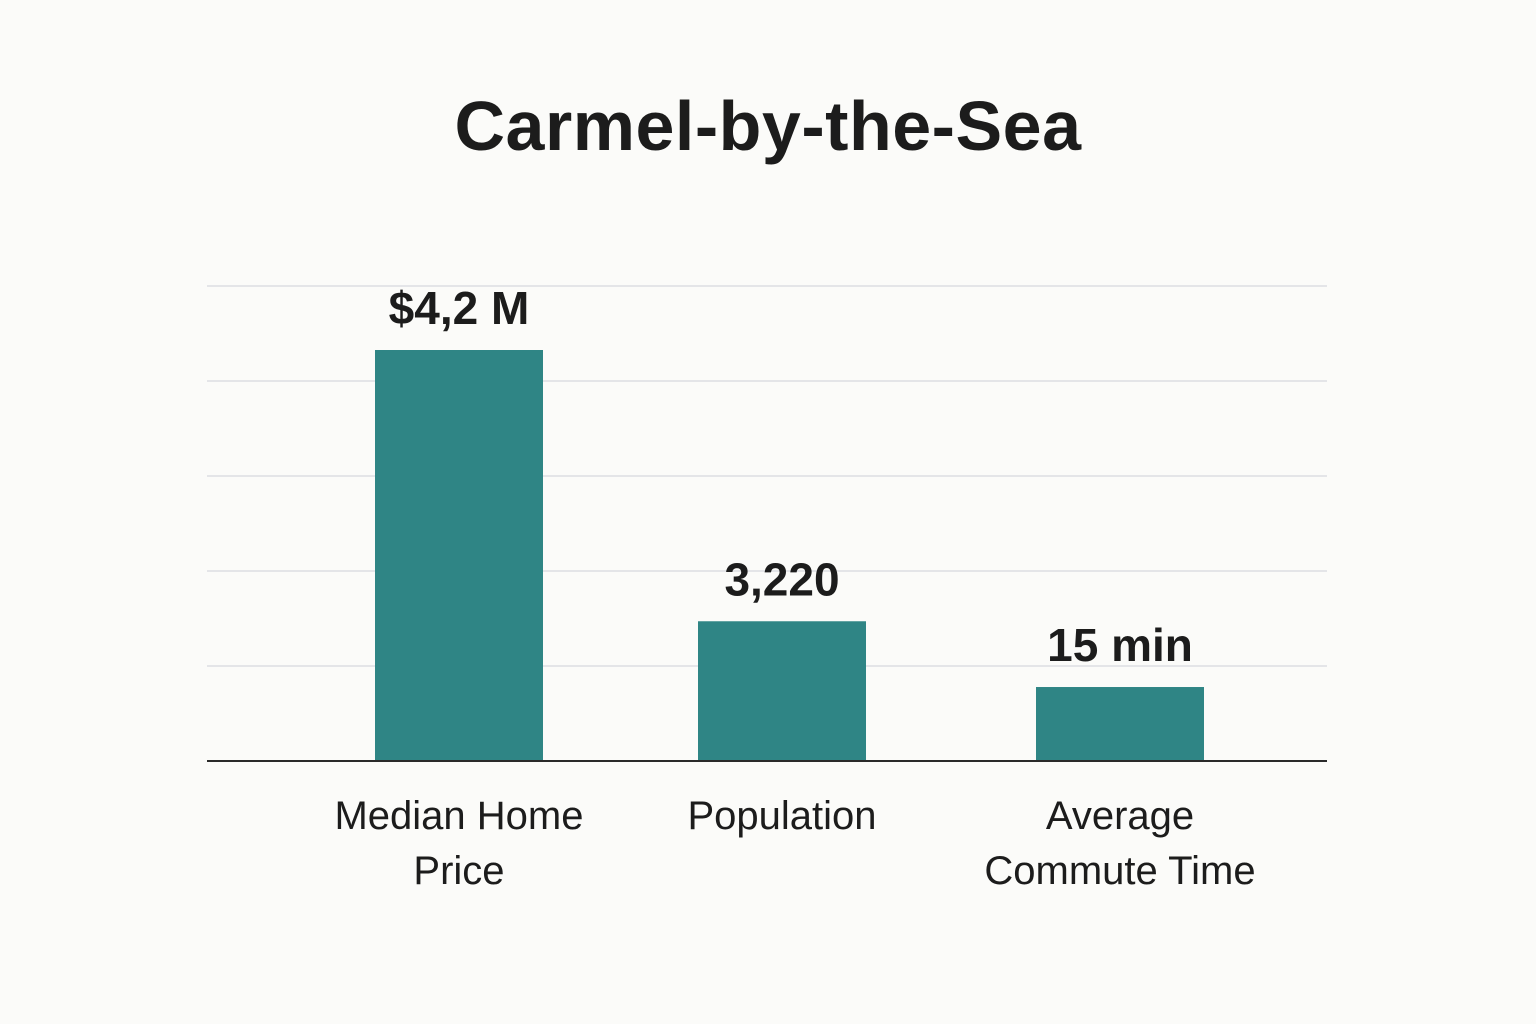 The height and width of the screenshot is (1024, 1536). What do you see at coordinates (458, 816) in the screenshot?
I see `category-label: Median Home` at bounding box center [458, 816].